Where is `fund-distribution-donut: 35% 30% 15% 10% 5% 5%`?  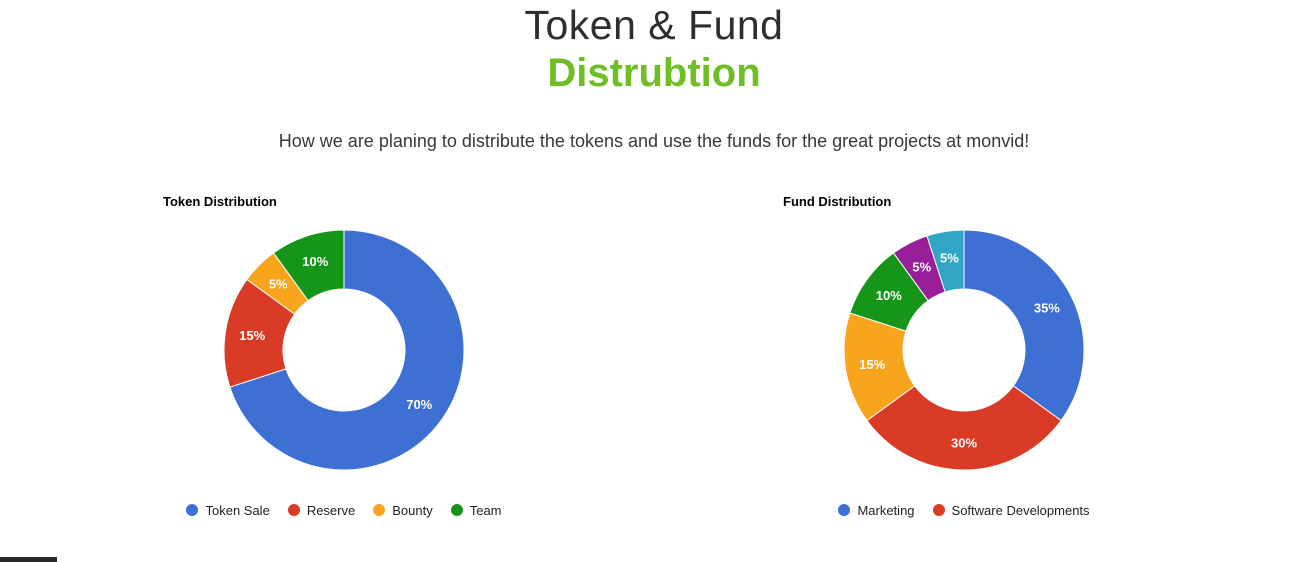 fund-distribution-donut: 35% 30% 15% 10% 5% 5% is located at coordinates (964, 350).